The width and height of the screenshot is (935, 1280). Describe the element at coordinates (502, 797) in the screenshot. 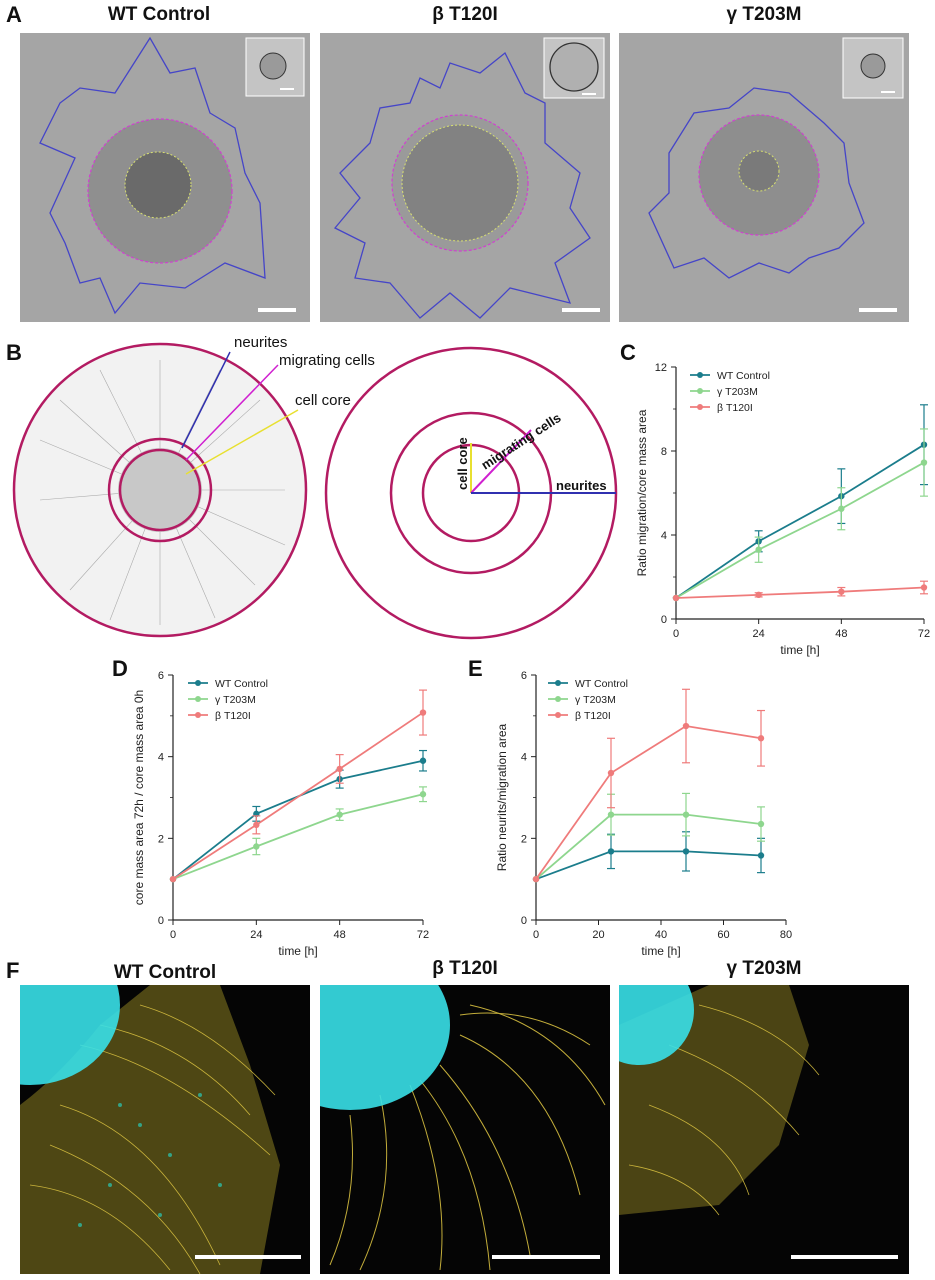

I see `y-axis-label: Ratio neurits/migration area` at that location.